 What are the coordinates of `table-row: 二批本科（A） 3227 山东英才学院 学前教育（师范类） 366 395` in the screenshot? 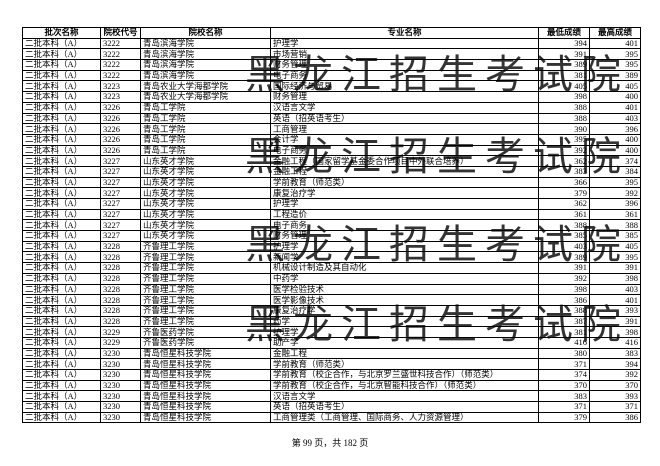 It's located at (331, 182).